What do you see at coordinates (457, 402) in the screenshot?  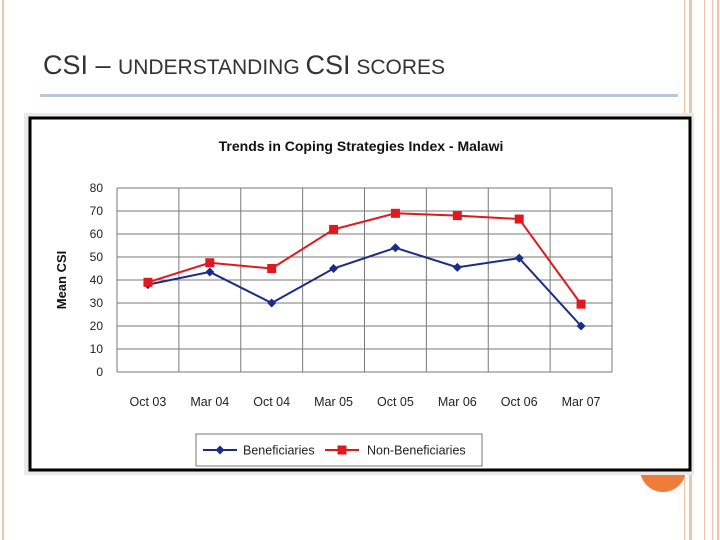 I see `x-tick-label: Mar 06` at bounding box center [457, 402].